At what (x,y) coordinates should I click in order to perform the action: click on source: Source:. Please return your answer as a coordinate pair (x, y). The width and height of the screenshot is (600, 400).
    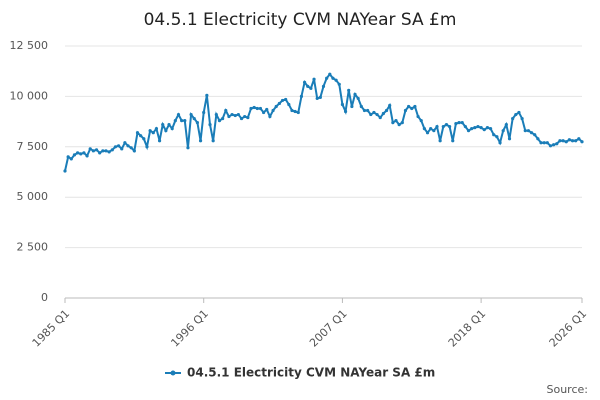
    Looking at the image, I should click on (568, 389).